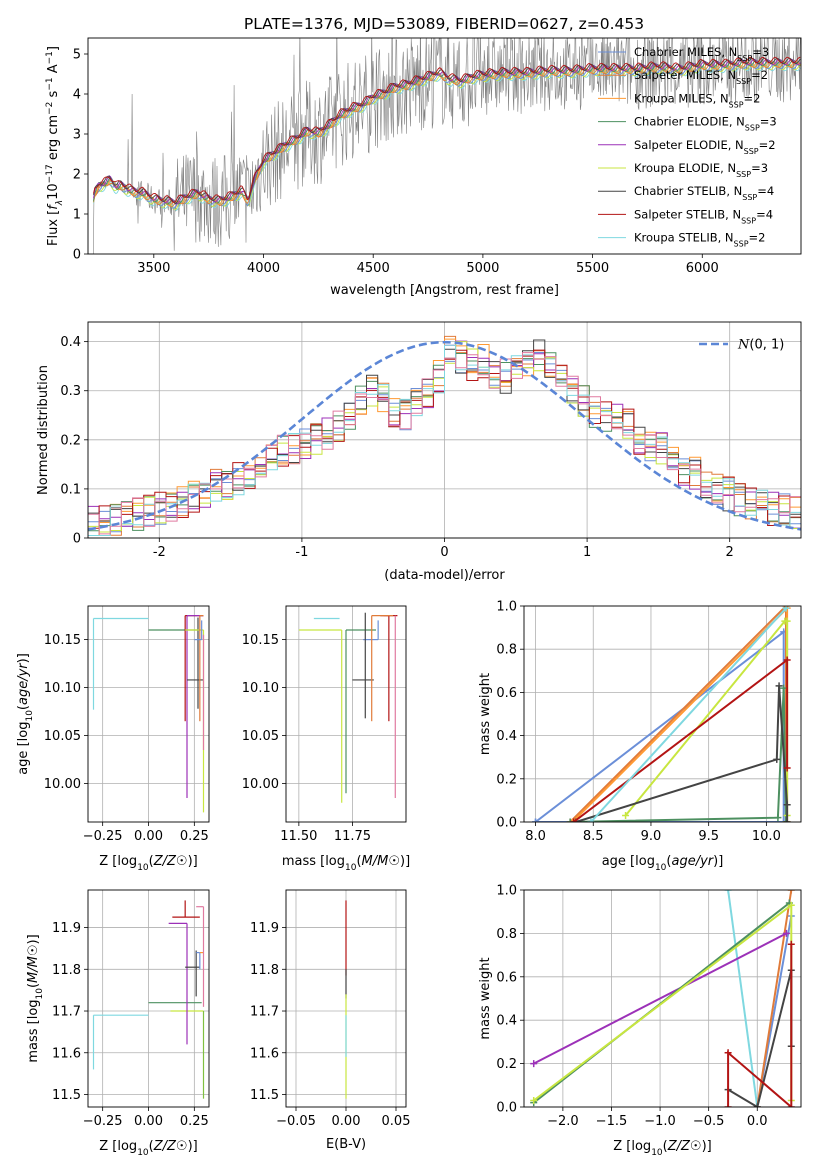 The width and height of the screenshot is (819, 1174). I want to click on y-tick-label: 0.2, so click(506, 1064).